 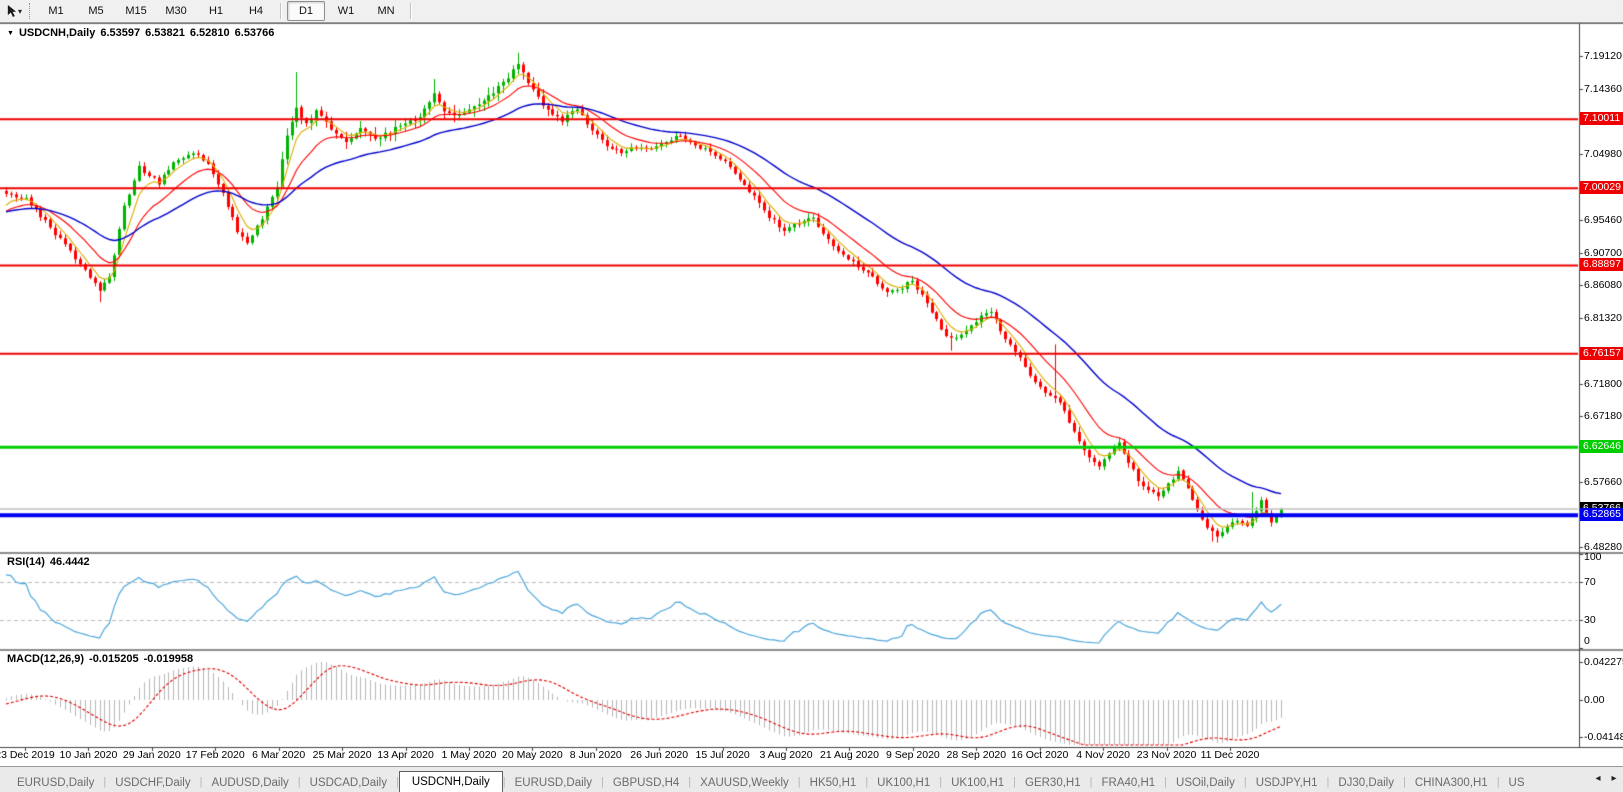 What do you see at coordinates (216, 11) in the screenshot?
I see `timeframe-button-h1: H1` at bounding box center [216, 11].